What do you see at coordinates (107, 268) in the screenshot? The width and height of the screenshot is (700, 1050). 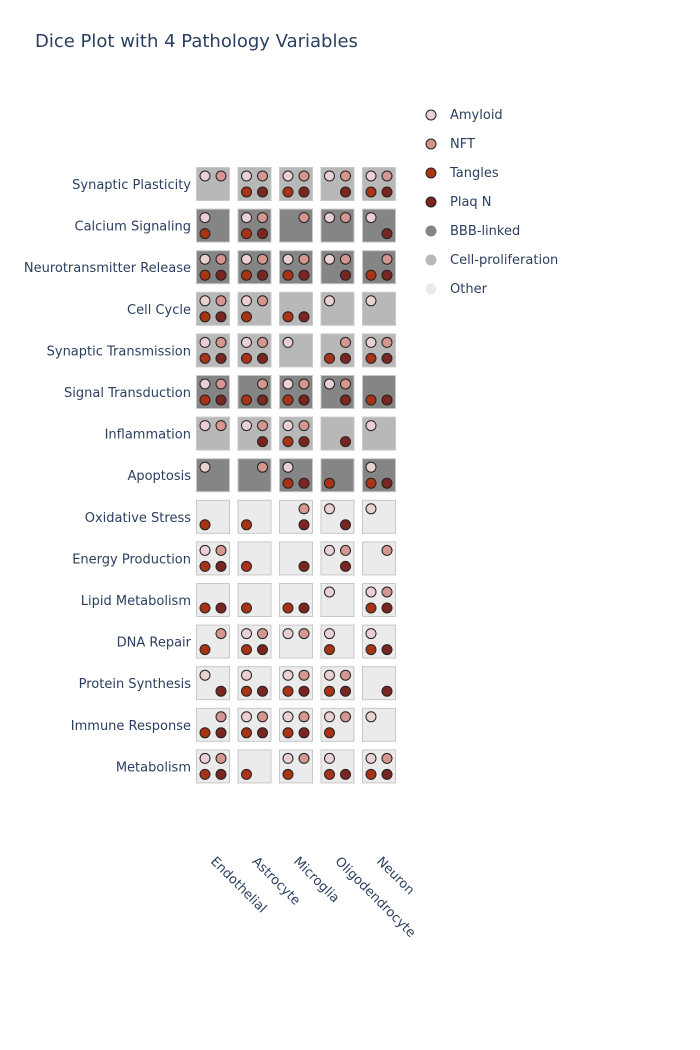 I see `row-label: Neurotransmitter Release` at bounding box center [107, 268].